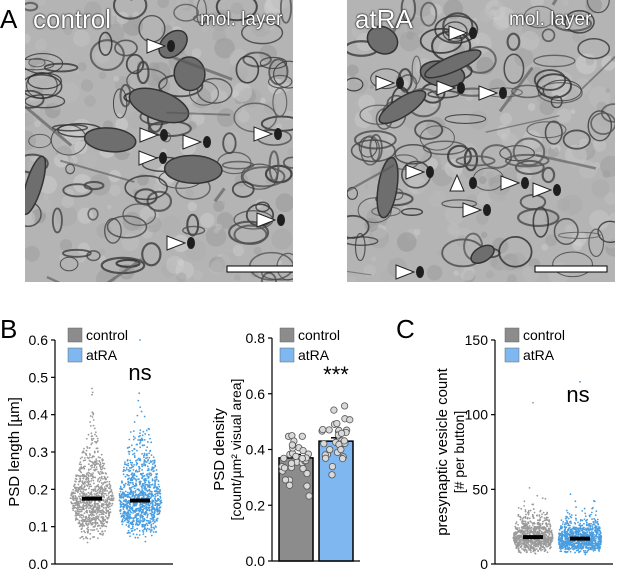 The width and height of the screenshot is (617, 571). What do you see at coordinates (542, 190) in the screenshot?
I see `triangle-arrowhead-icon` at bounding box center [542, 190].